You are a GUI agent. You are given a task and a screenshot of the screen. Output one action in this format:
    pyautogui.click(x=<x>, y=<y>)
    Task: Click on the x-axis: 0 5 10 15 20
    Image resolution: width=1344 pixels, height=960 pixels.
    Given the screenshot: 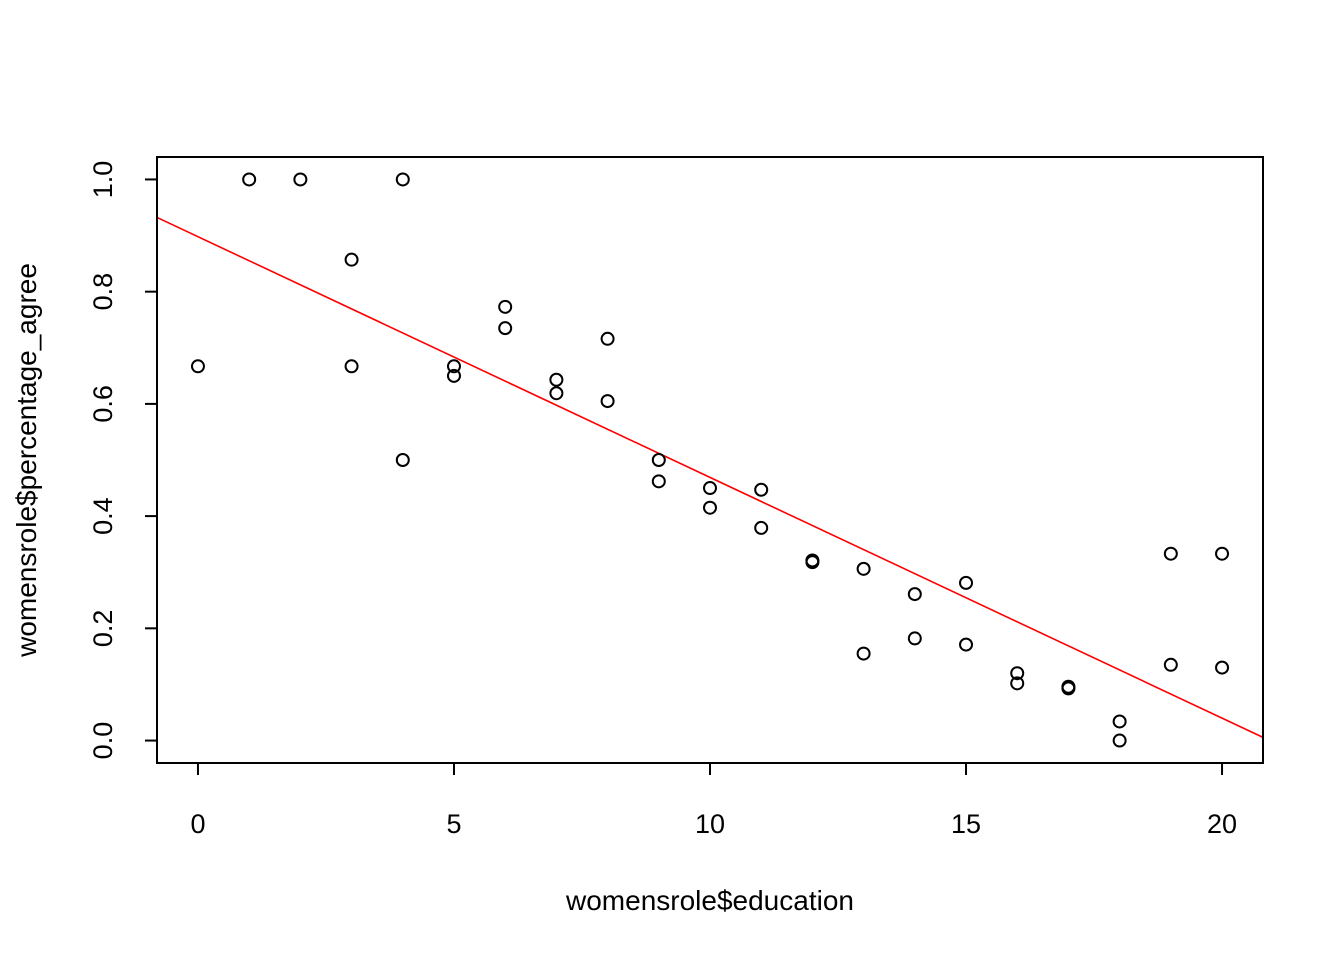 What is the action you would take?
    pyautogui.click(x=713, y=800)
    